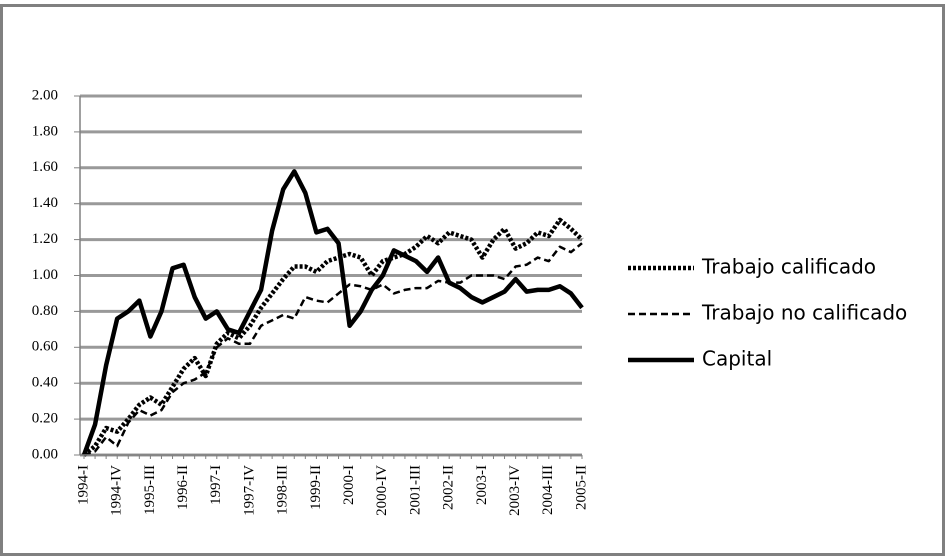 This screenshot has width=946, height=556. Describe the element at coordinates (45, 275) in the screenshot. I see `y-tick-label: 1.00` at that location.